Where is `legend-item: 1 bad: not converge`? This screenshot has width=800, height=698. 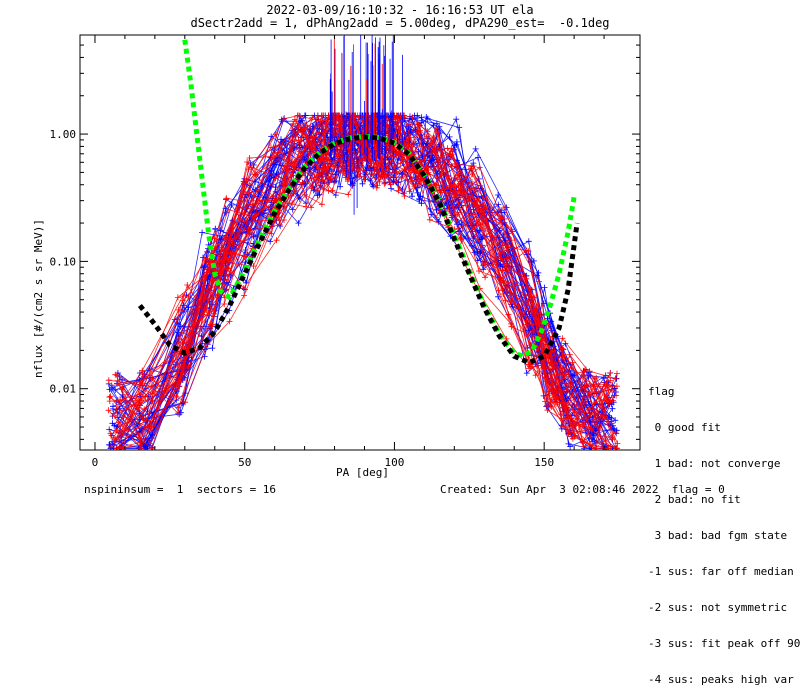
legend-item: 1 bad: not converge is located at coordinates (714, 463).